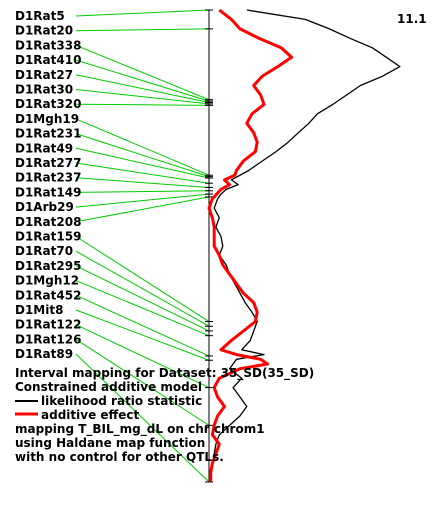  Describe the element at coordinates (209, 246) in the screenshot. I see `marker-ticks` at that location.